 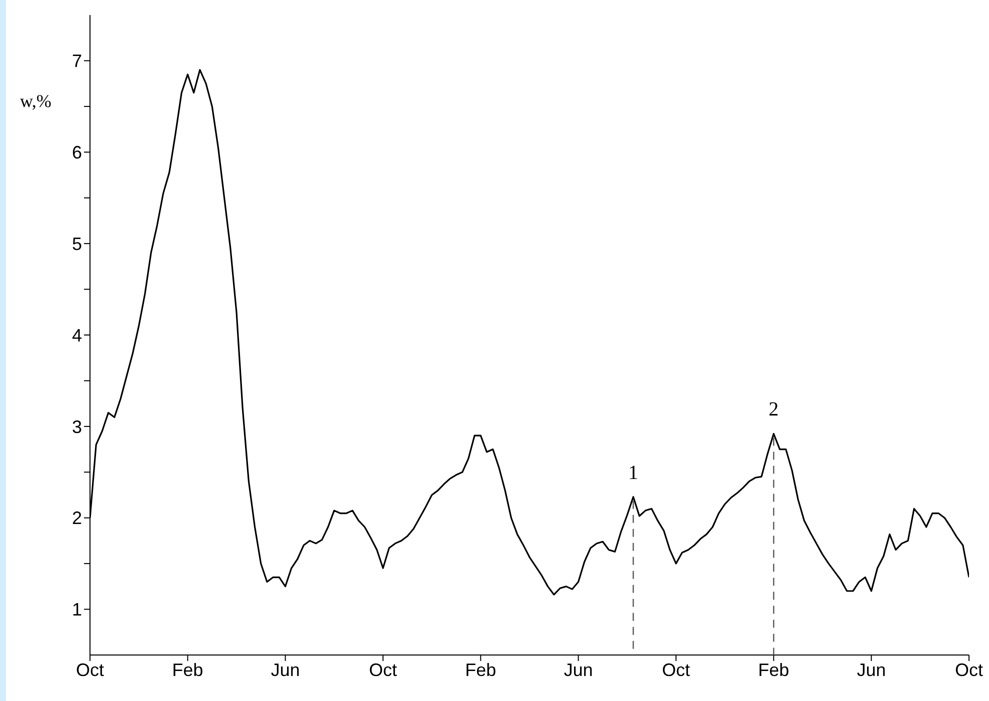 What do you see at coordinates (77, 426) in the screenshot?
I see `y-tick-label: 3` at bounding box center [77, 426].